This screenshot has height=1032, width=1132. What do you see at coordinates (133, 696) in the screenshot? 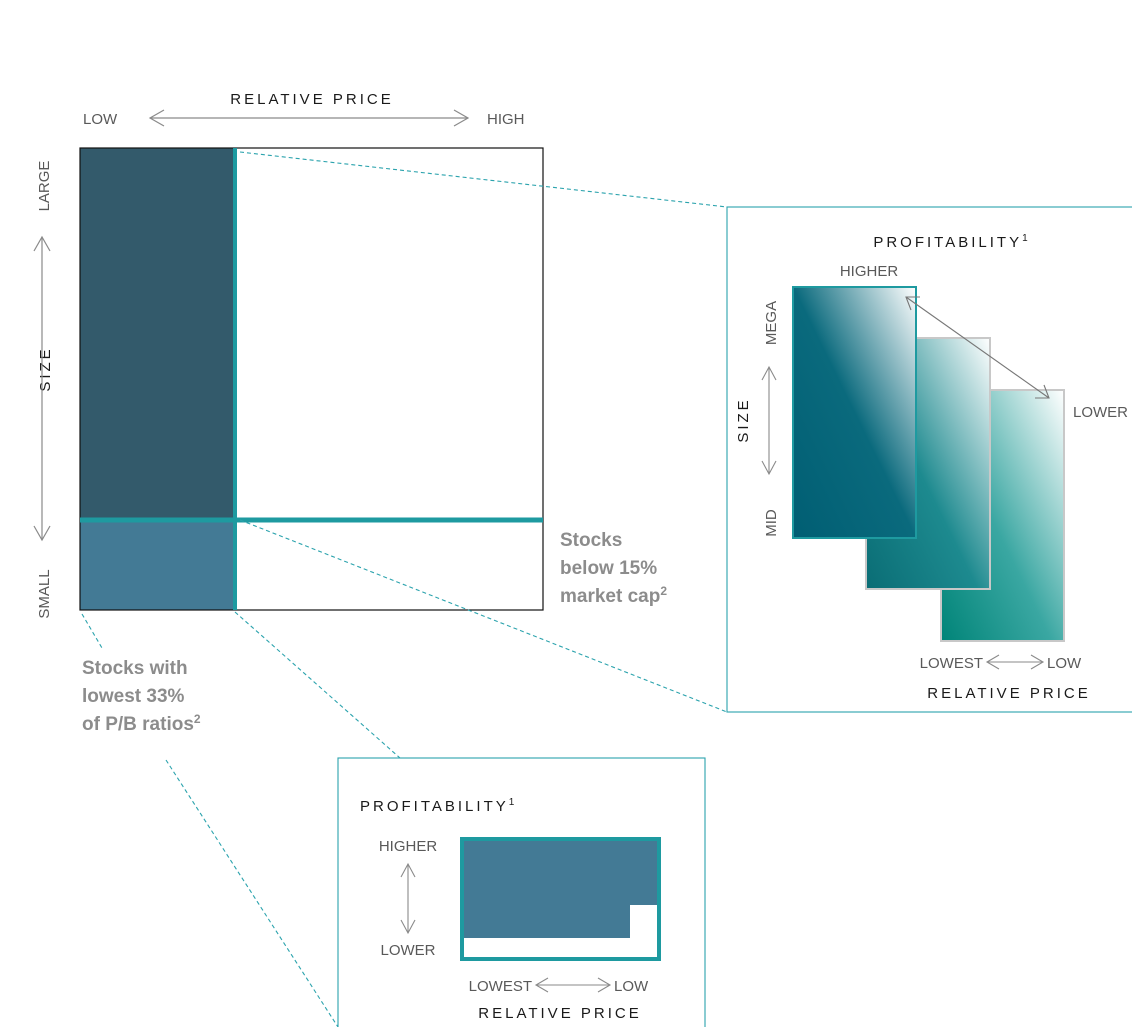
I see `pb-note-line: lowest 33%` at bounding box center [133, 696].